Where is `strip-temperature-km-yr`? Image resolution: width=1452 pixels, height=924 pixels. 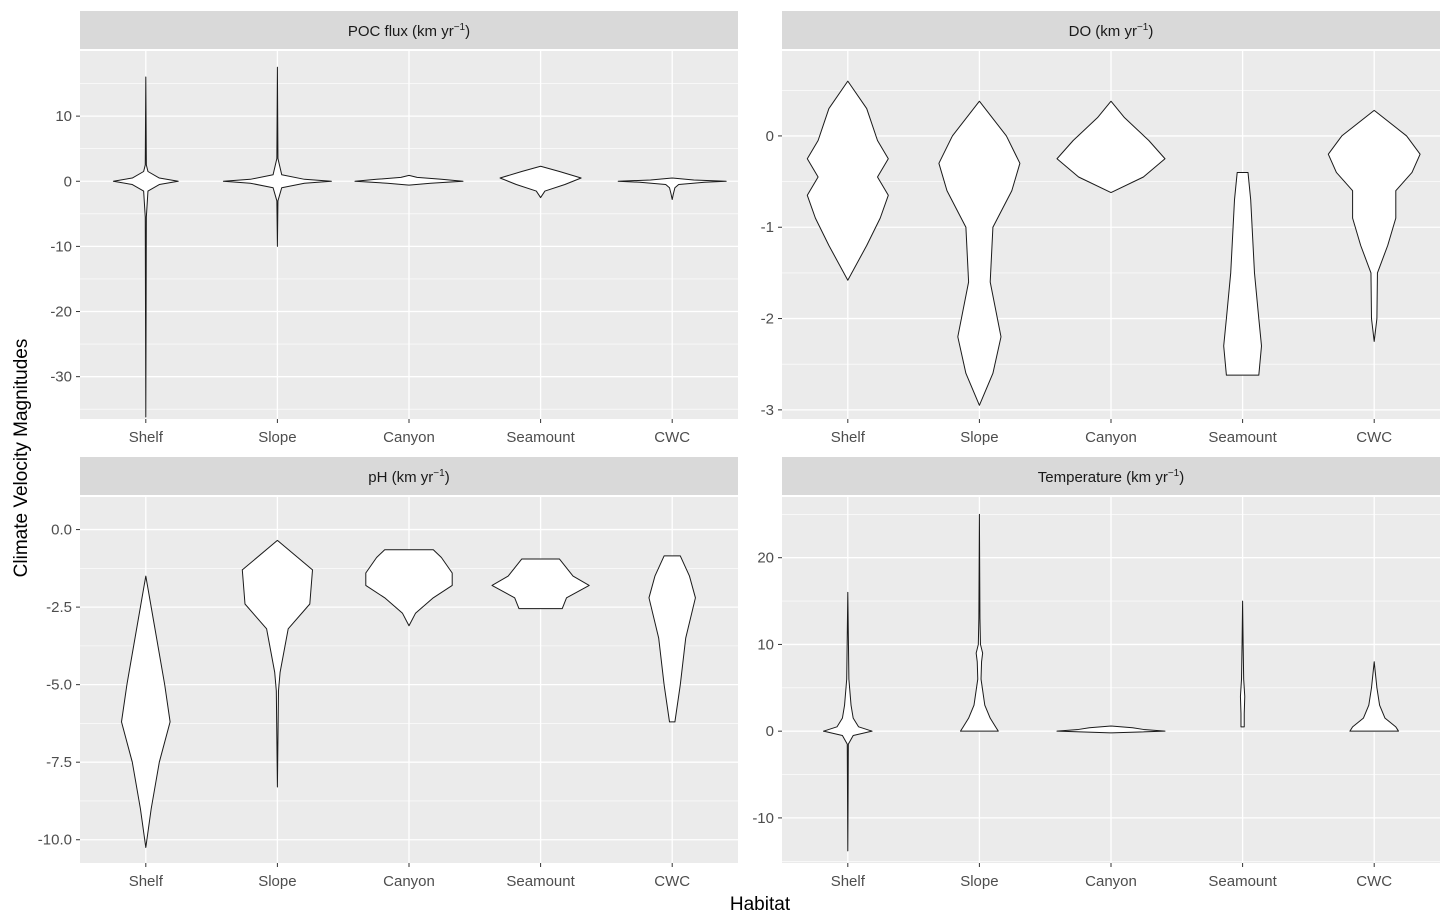 strip-temperature-km-yr is located at coordinates (1111, 476).